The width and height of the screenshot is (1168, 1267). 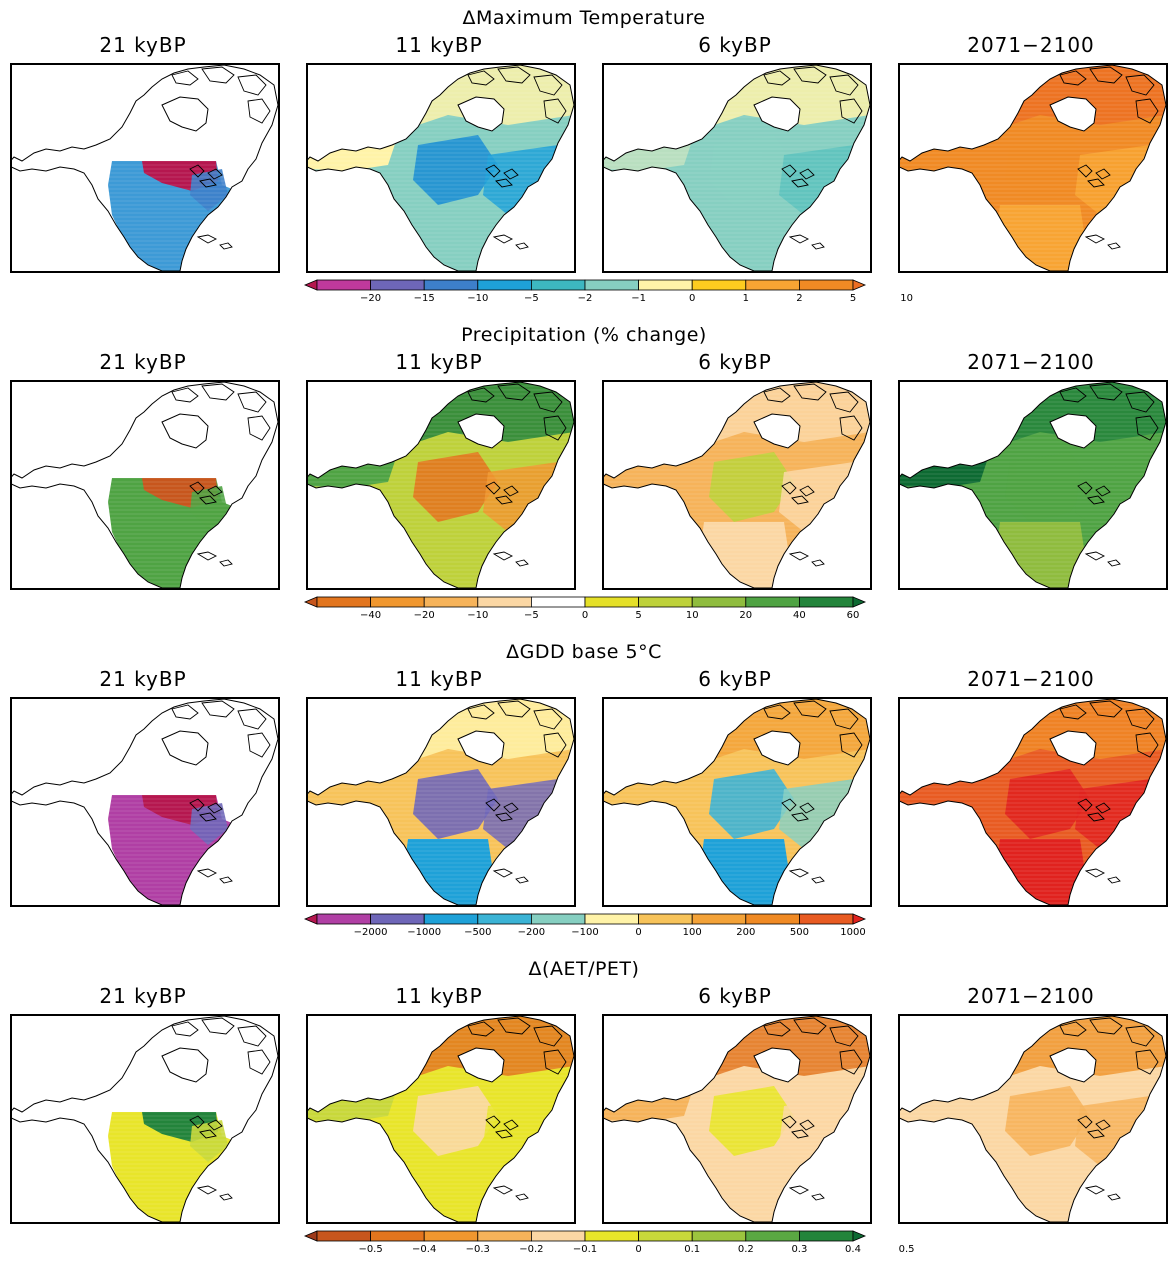 What do you see at coordinates (424, 615) in the screenshot?
I see `colorbar-tick-label: −20` at bounding box center [424, 615].